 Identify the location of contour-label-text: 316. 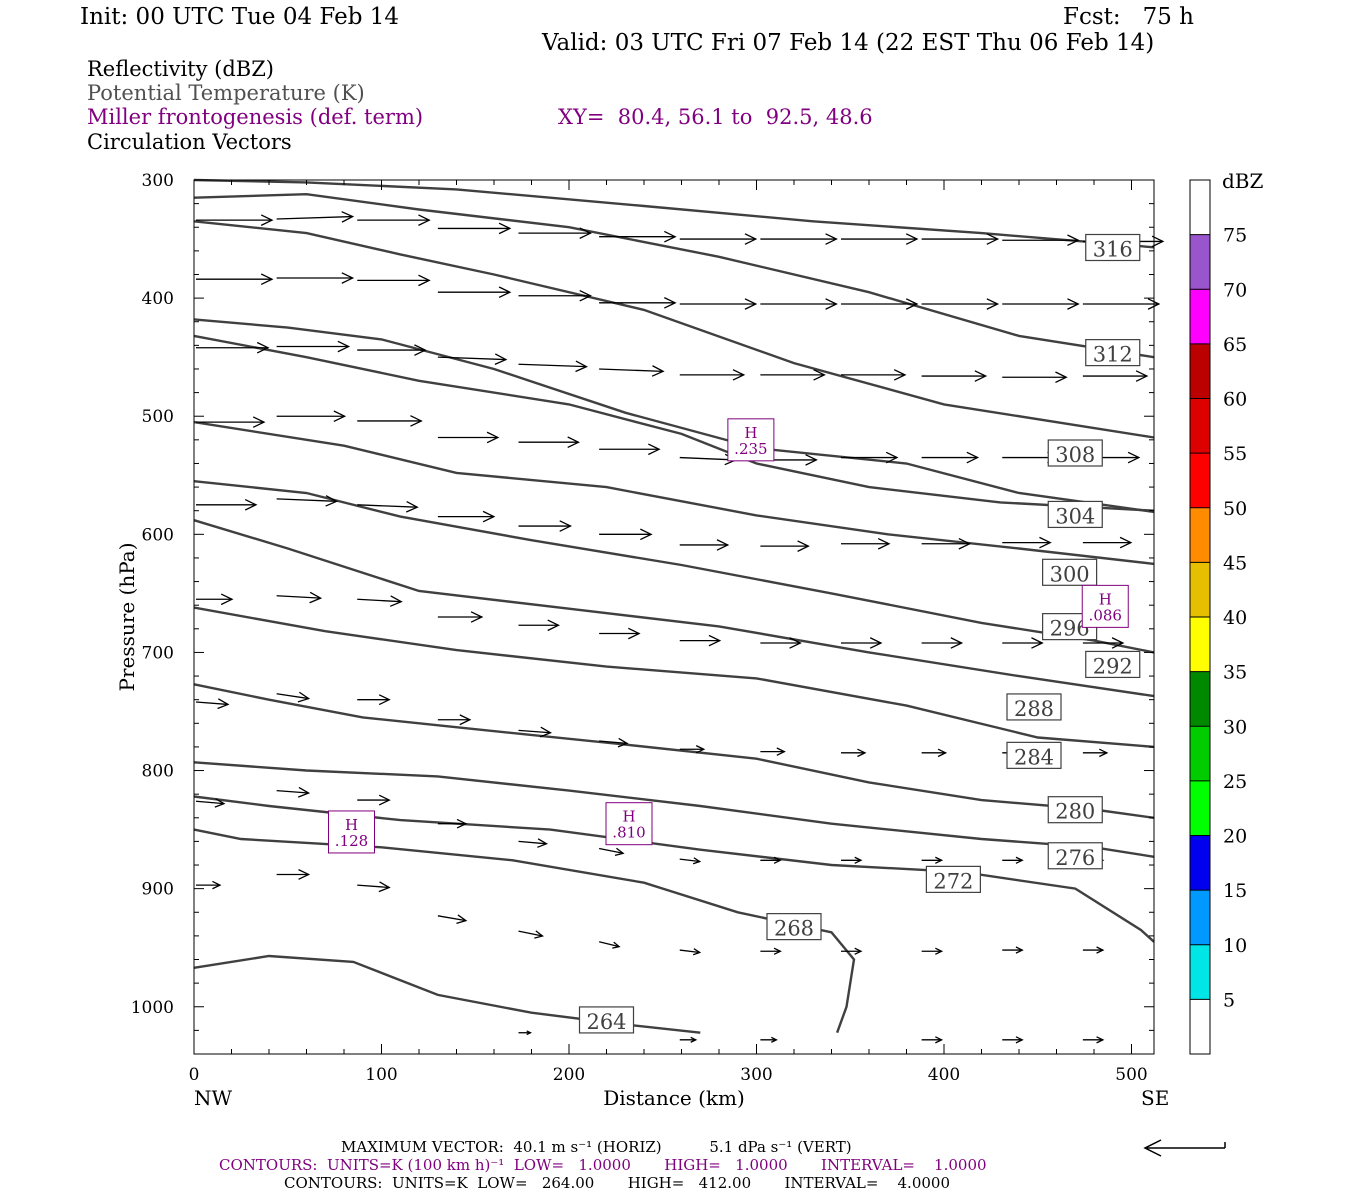
(1113, 250).